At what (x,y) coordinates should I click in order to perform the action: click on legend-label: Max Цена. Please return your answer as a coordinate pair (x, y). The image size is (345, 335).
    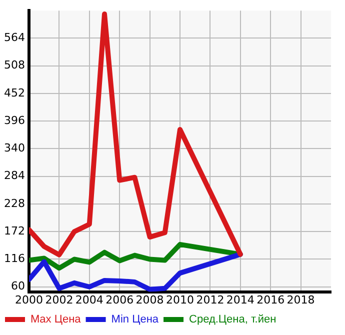
    Looking at the image, I should click on (56, 320).